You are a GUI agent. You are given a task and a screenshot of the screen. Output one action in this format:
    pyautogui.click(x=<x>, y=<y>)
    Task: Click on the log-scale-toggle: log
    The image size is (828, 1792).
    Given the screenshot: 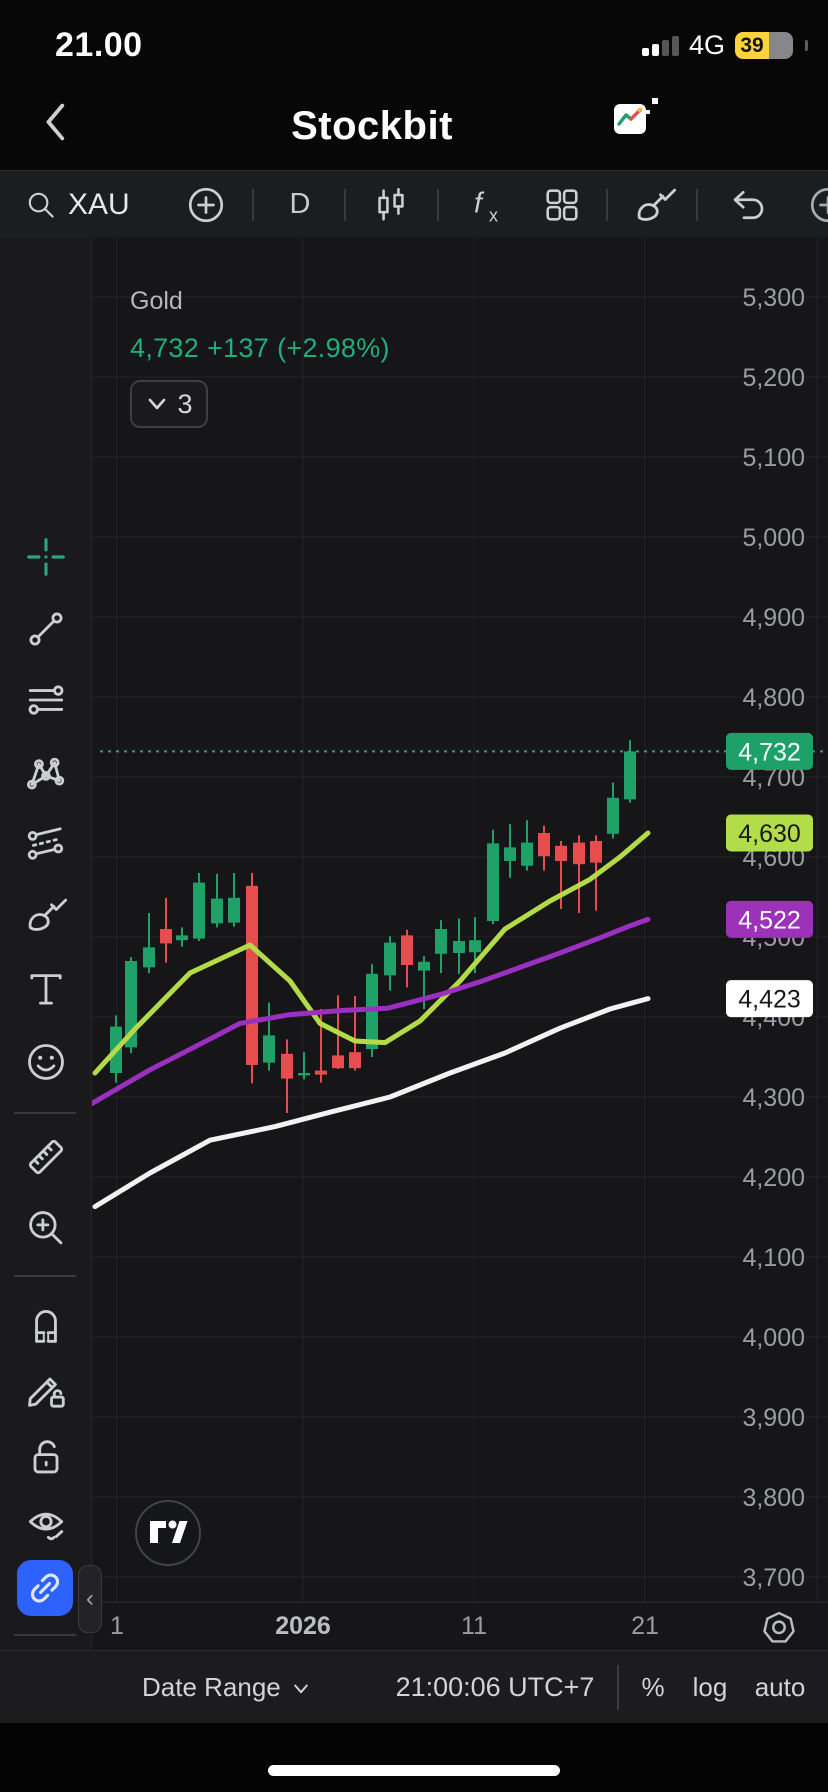 What is the action you would take?
    pyautogui.click(x=710, y=1687)
    